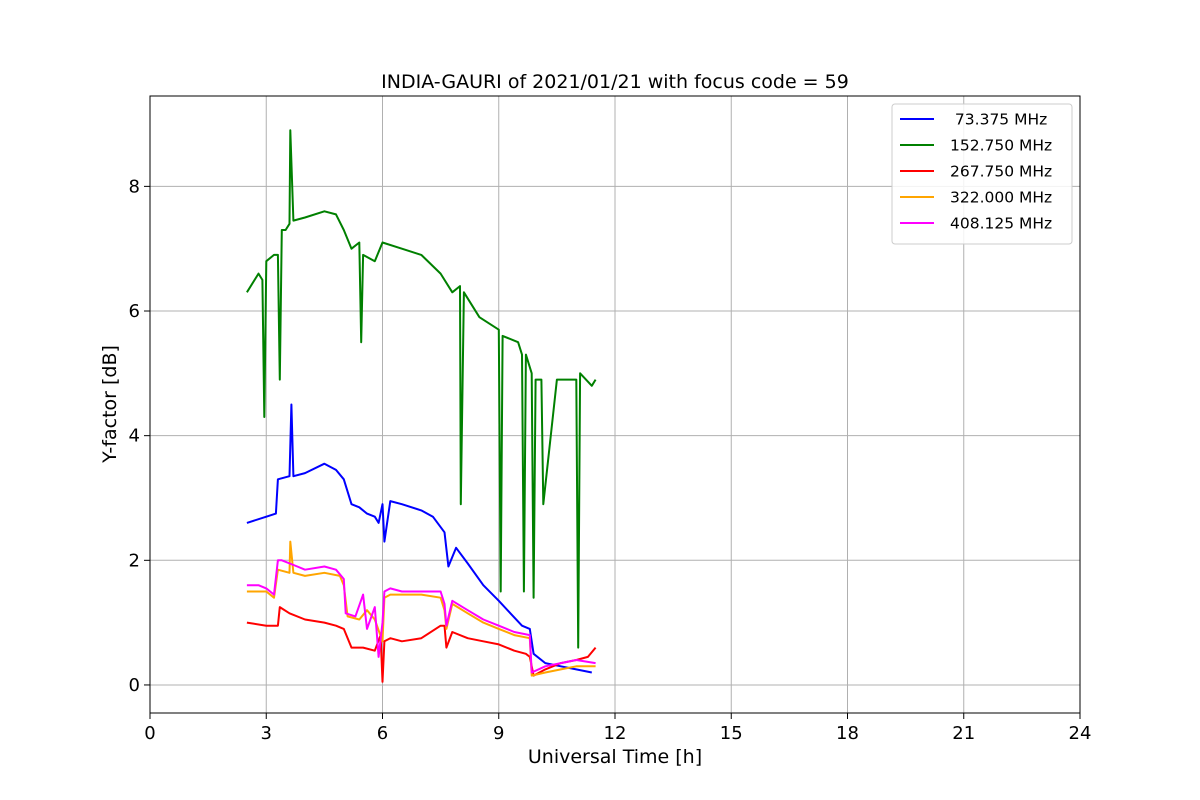 The width and height of the screenshot is (1200, 800). What do you see at coordinates (134, 560) in the screenshot?
I see `y-tick-label: 2` at bounding box center [134, 560].